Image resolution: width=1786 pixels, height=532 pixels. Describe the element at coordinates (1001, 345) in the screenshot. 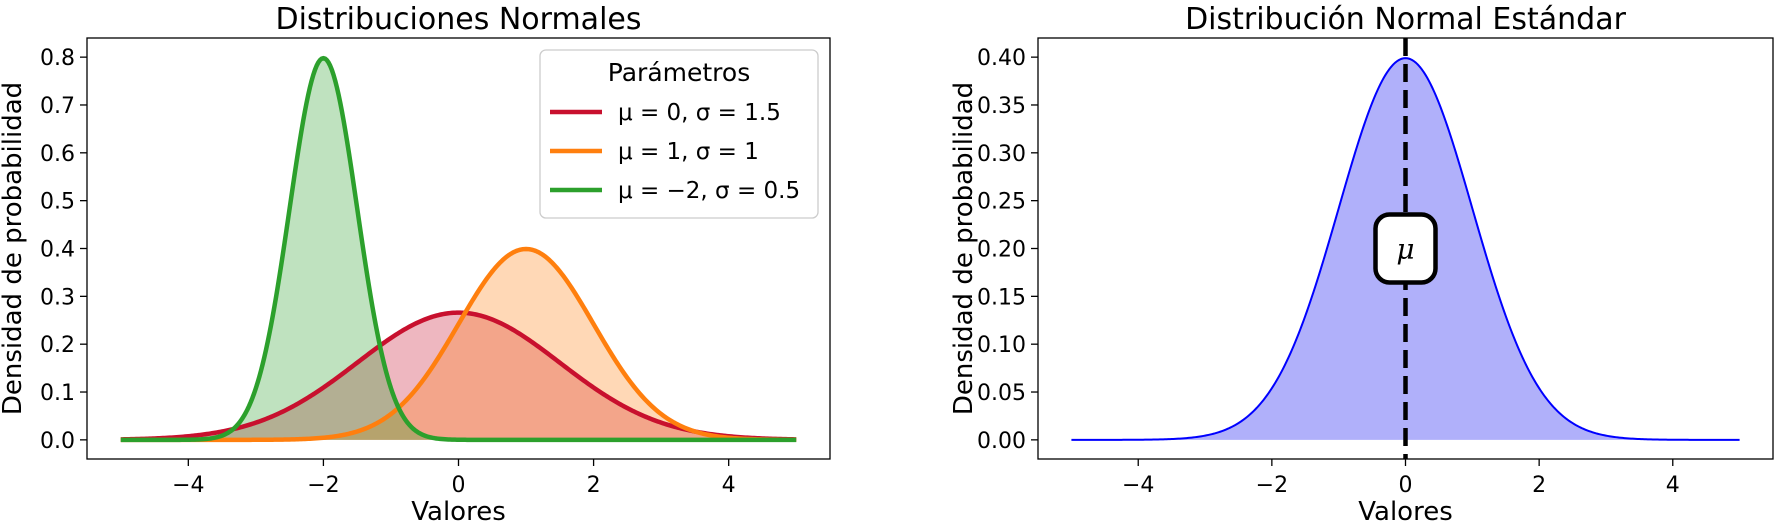

I see `y-tick-label: 0.10` at that location.